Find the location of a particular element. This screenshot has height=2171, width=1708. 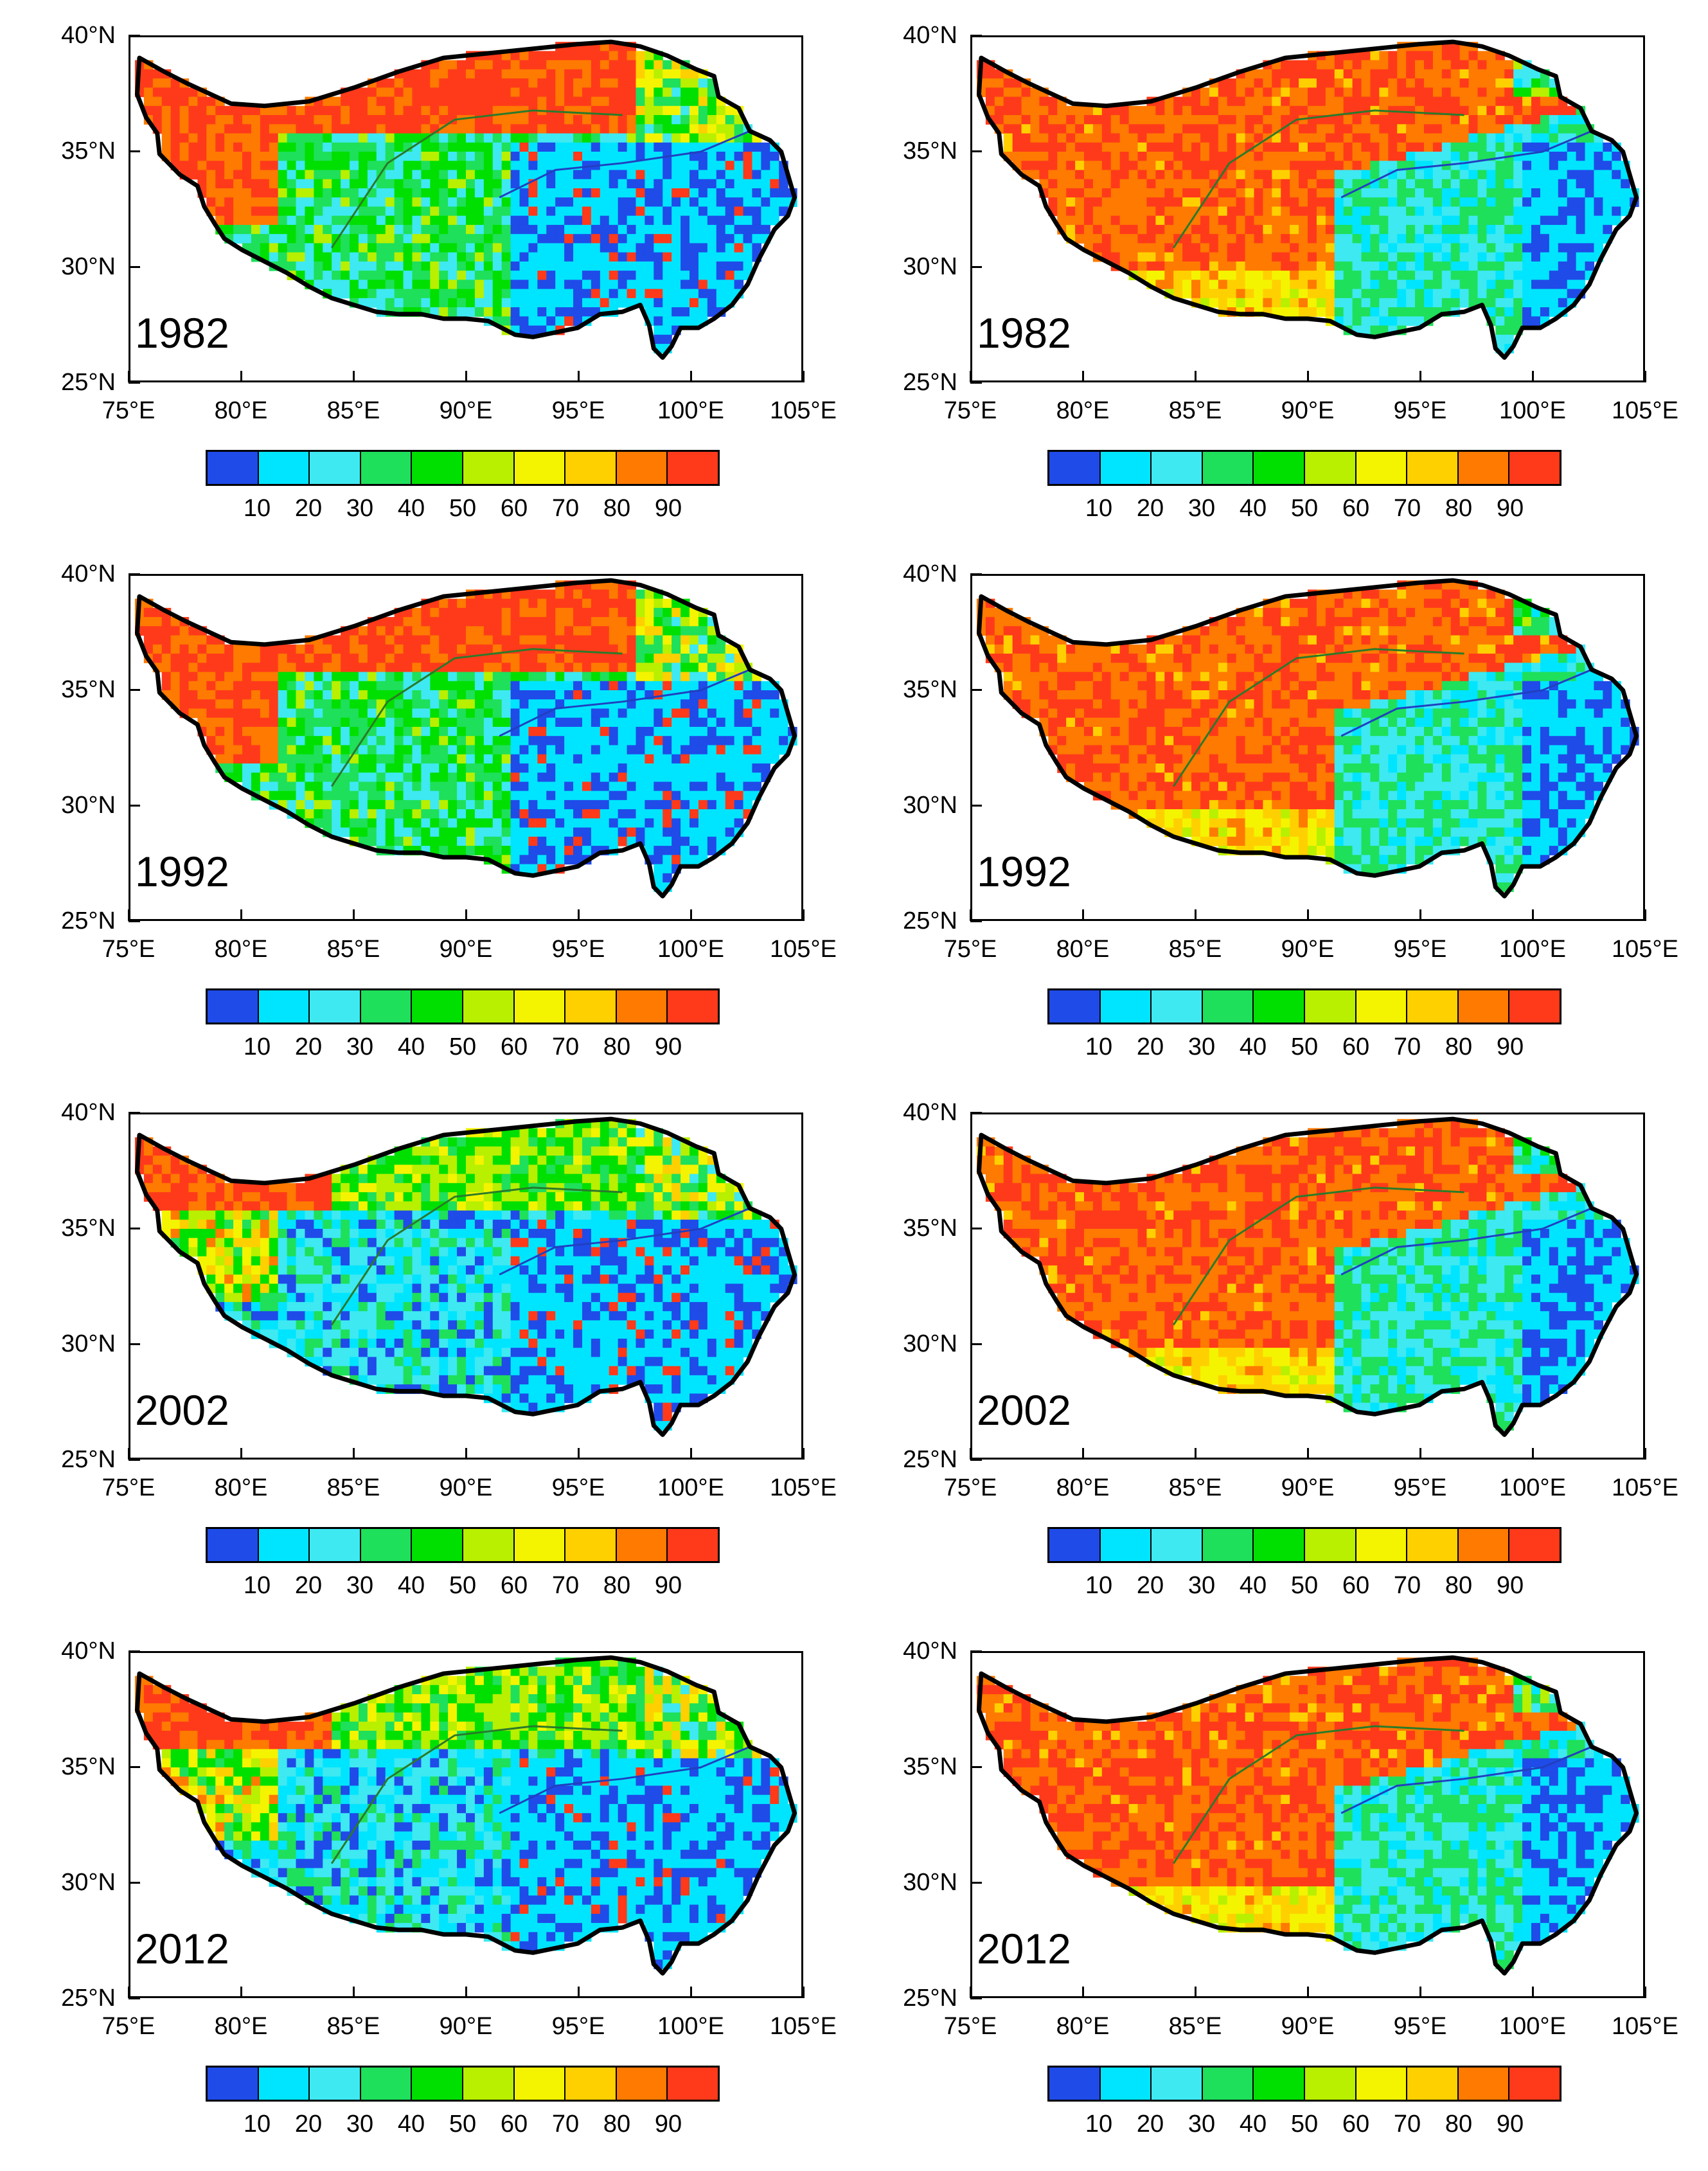

colorbar is located at coordinates (463, 1545).